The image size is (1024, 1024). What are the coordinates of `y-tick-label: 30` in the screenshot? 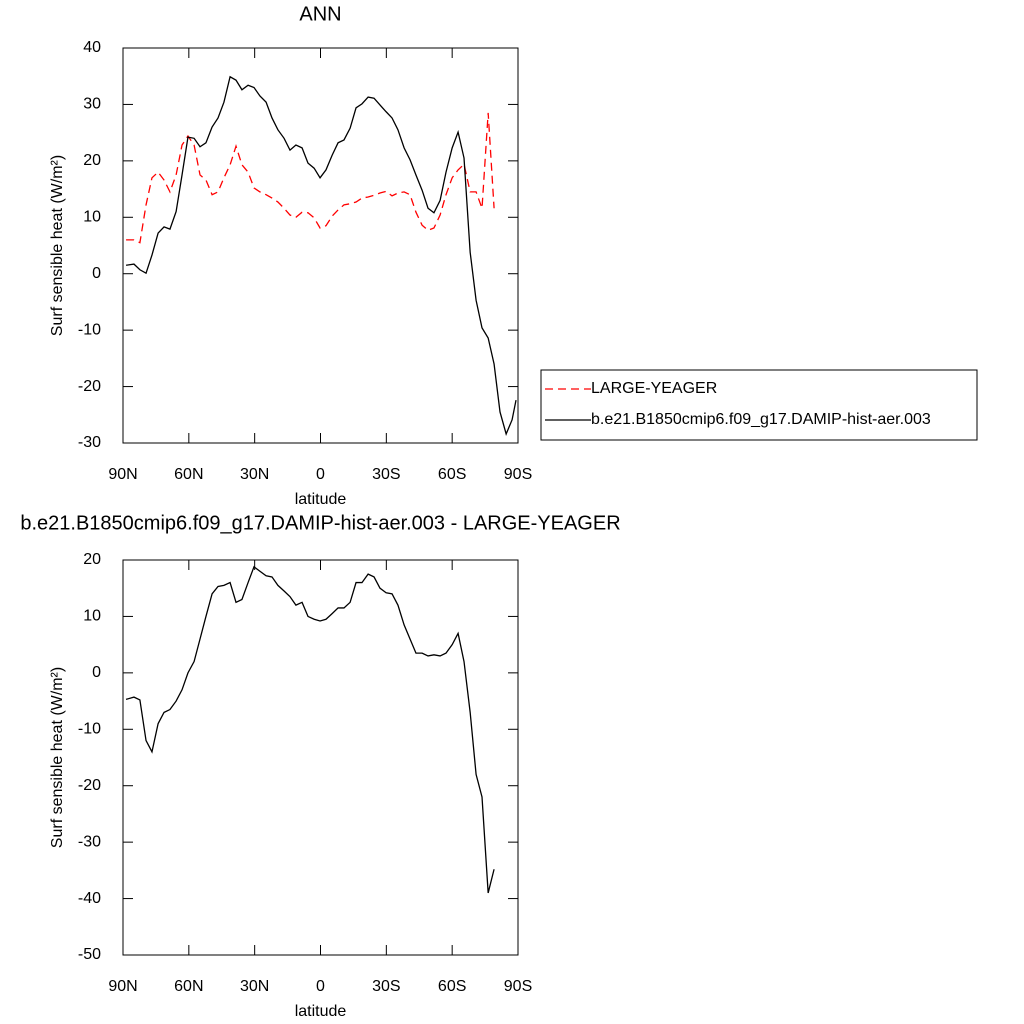 It's located at (92, 104).